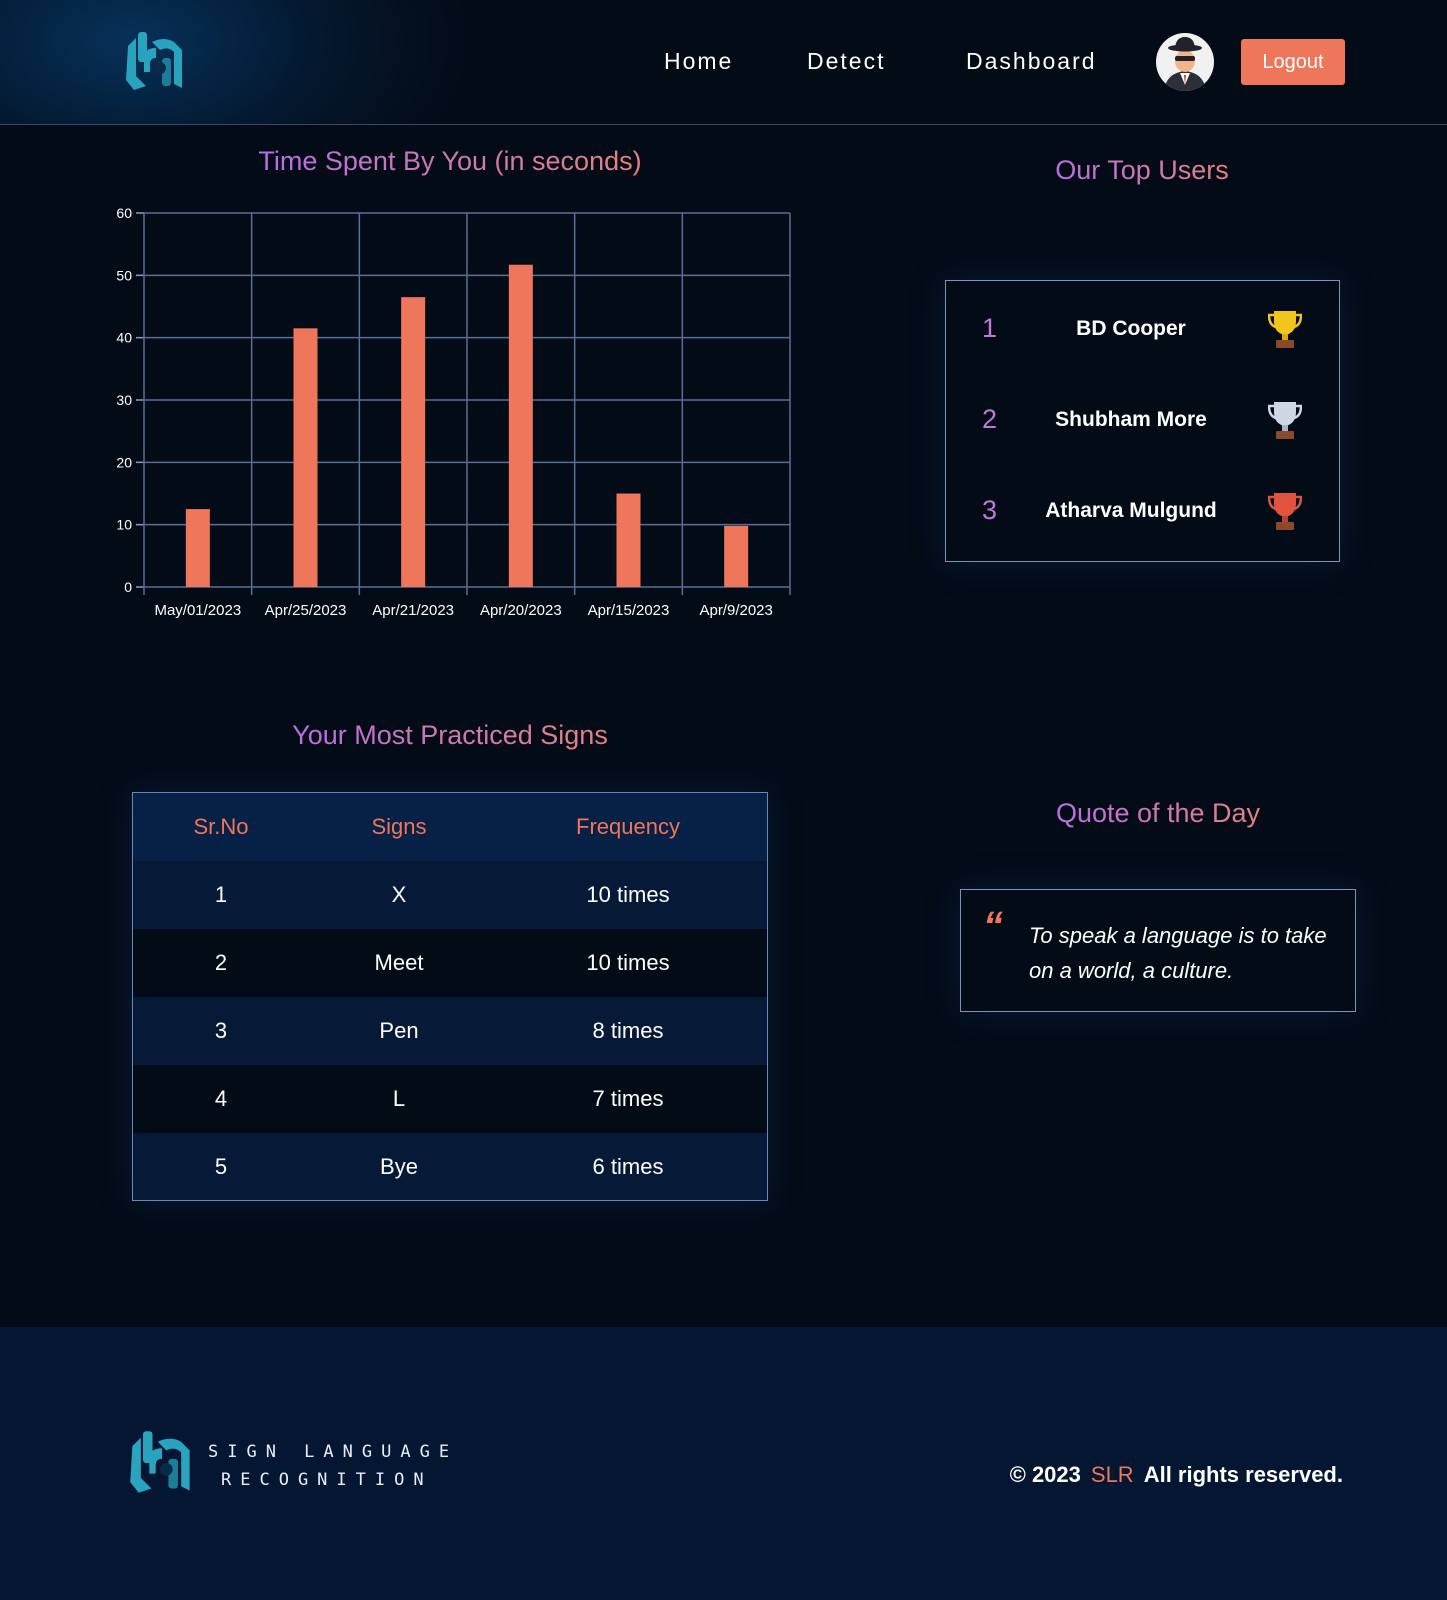  I want to click on table-row: 4 L 7 times, so click(450, 1099).